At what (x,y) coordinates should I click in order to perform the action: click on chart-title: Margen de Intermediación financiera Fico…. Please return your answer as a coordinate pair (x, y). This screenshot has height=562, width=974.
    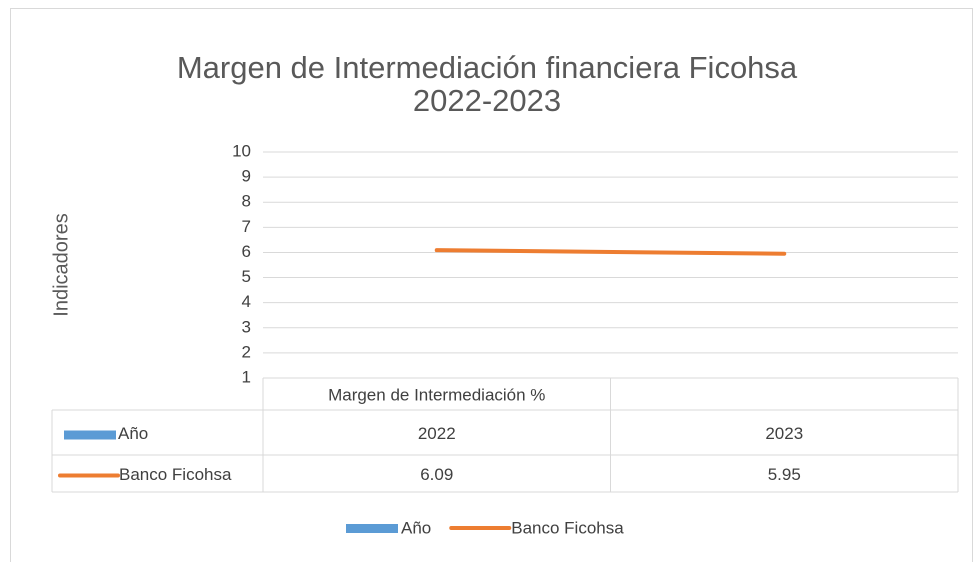
    Looking at the image, I should click on (487, 67).